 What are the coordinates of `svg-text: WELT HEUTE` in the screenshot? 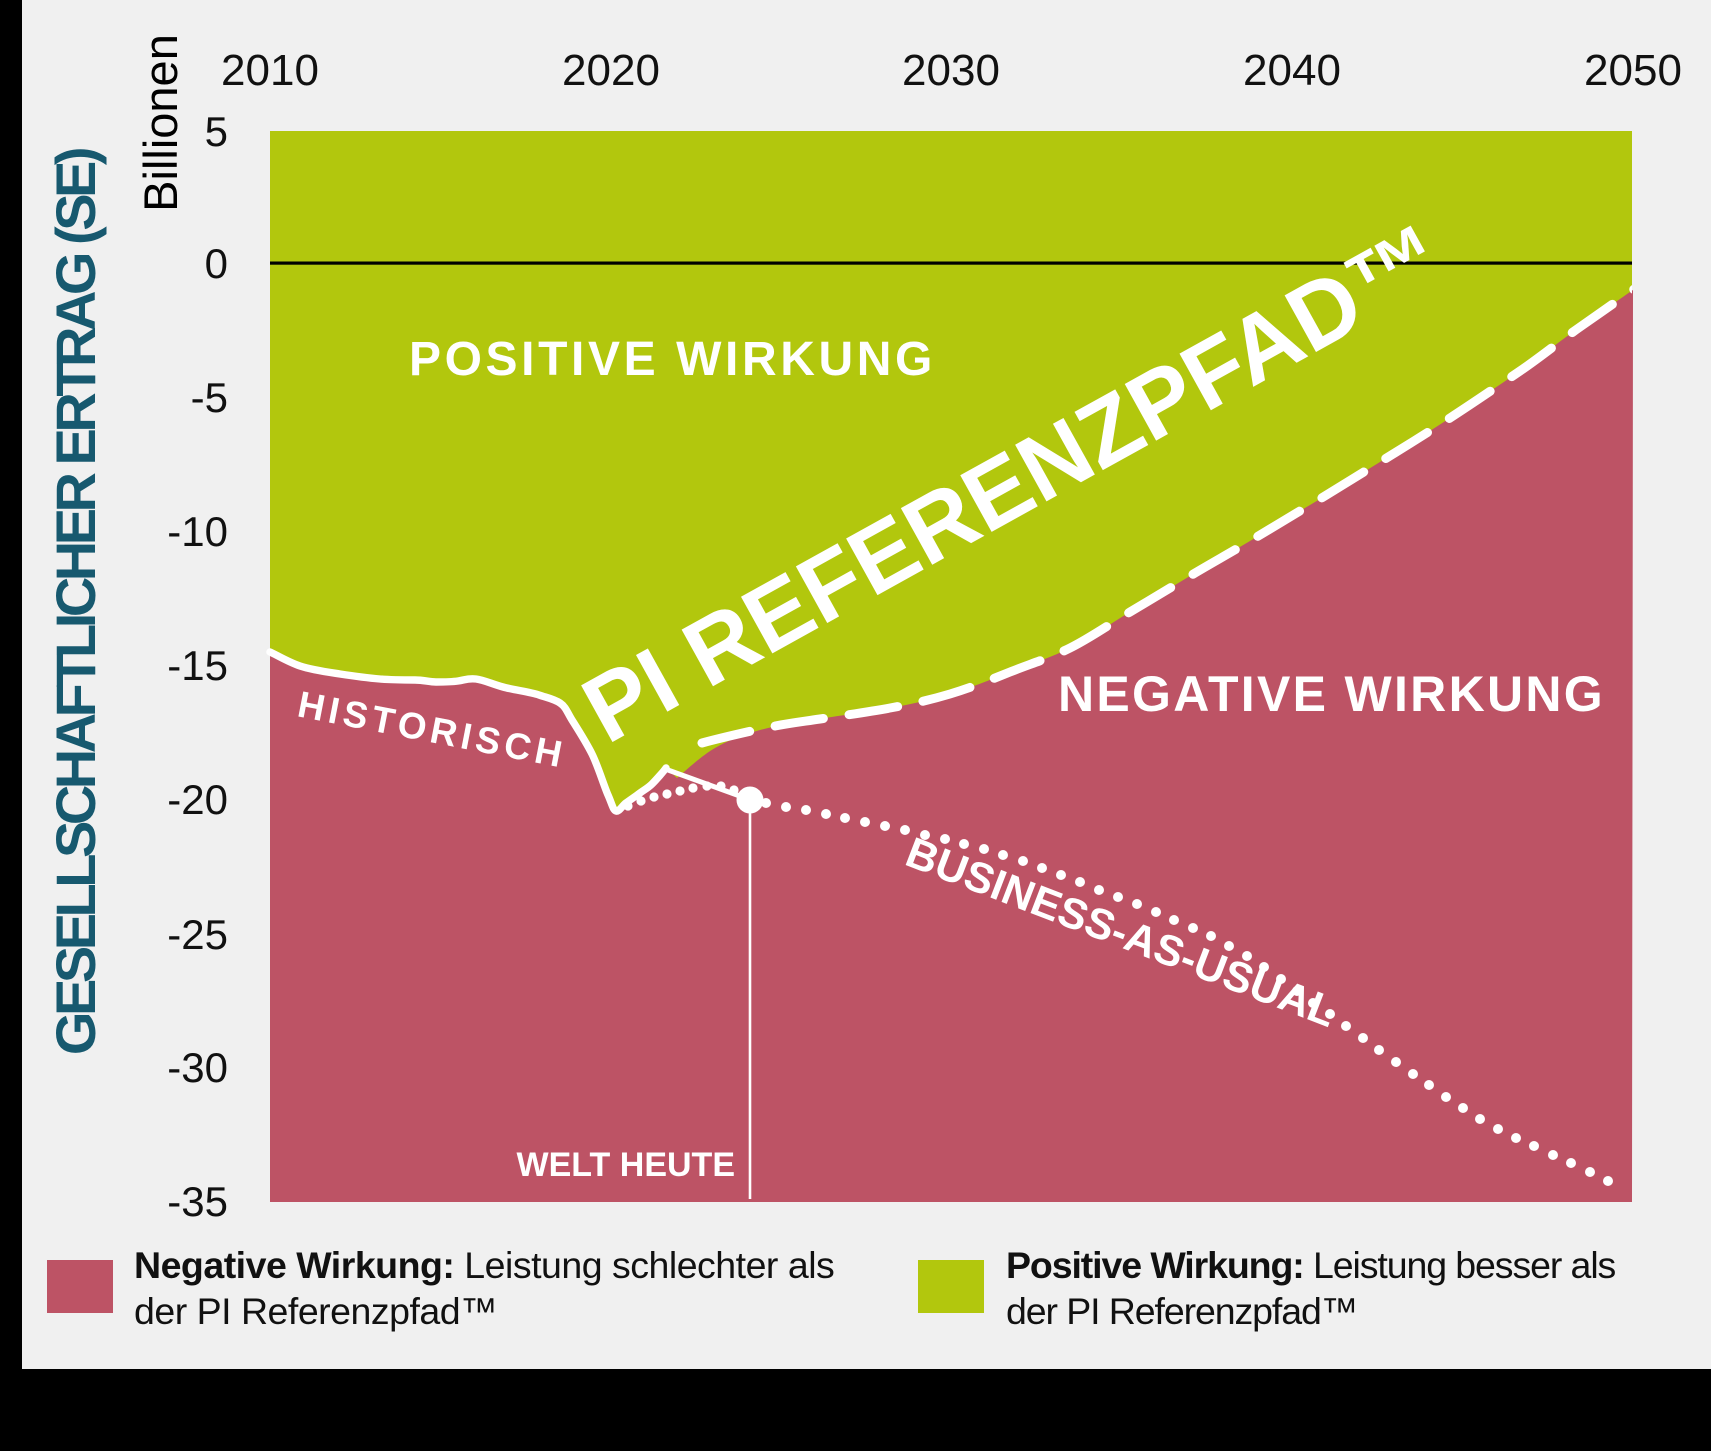 It's located at (626, 1165).